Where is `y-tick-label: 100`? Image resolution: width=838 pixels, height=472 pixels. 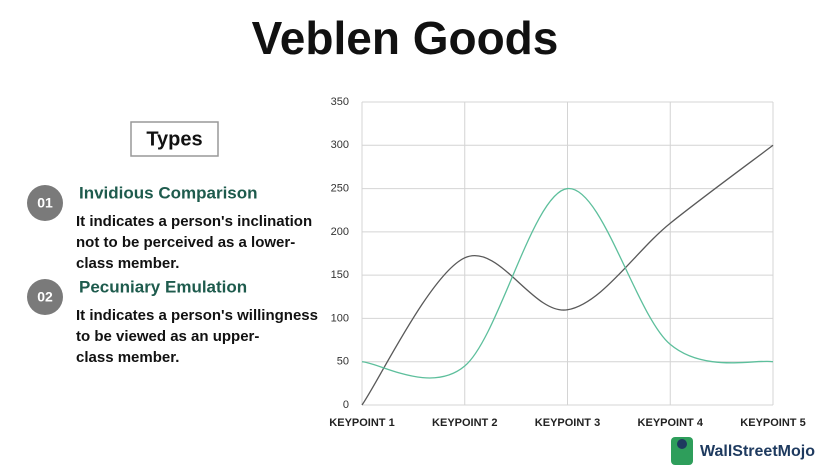
y-tick-label: 100 is located at coordinates (340, 318).